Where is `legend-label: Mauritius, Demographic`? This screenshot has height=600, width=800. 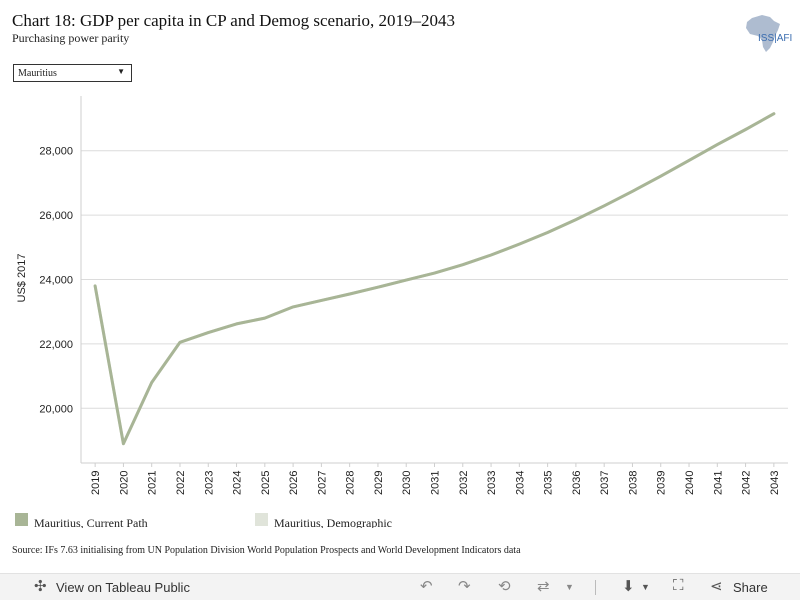
legend-label: Mauritius, Demographic is located at coordinates (333, 522).